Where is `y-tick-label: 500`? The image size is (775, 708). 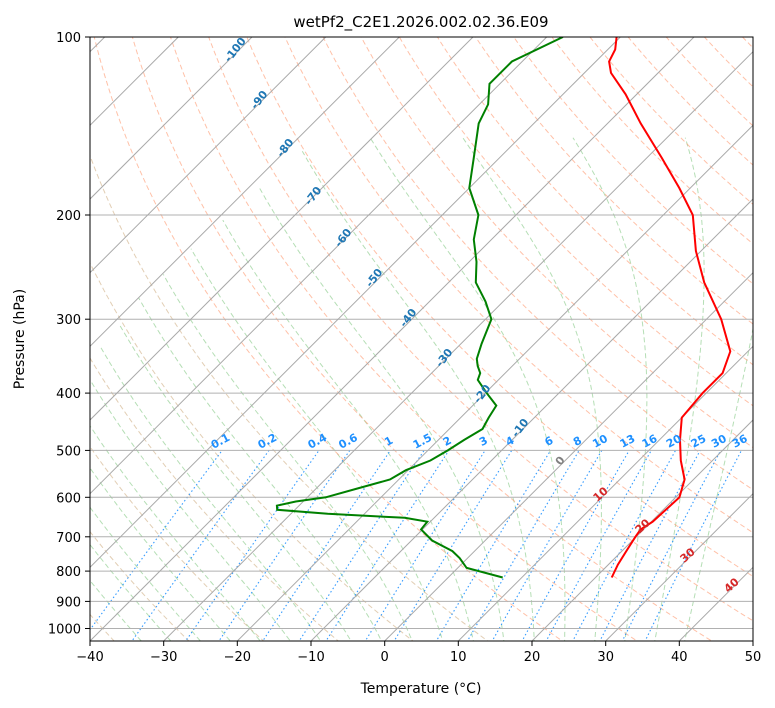 y-tick-label: 500 is located at coordinates (68, 451).